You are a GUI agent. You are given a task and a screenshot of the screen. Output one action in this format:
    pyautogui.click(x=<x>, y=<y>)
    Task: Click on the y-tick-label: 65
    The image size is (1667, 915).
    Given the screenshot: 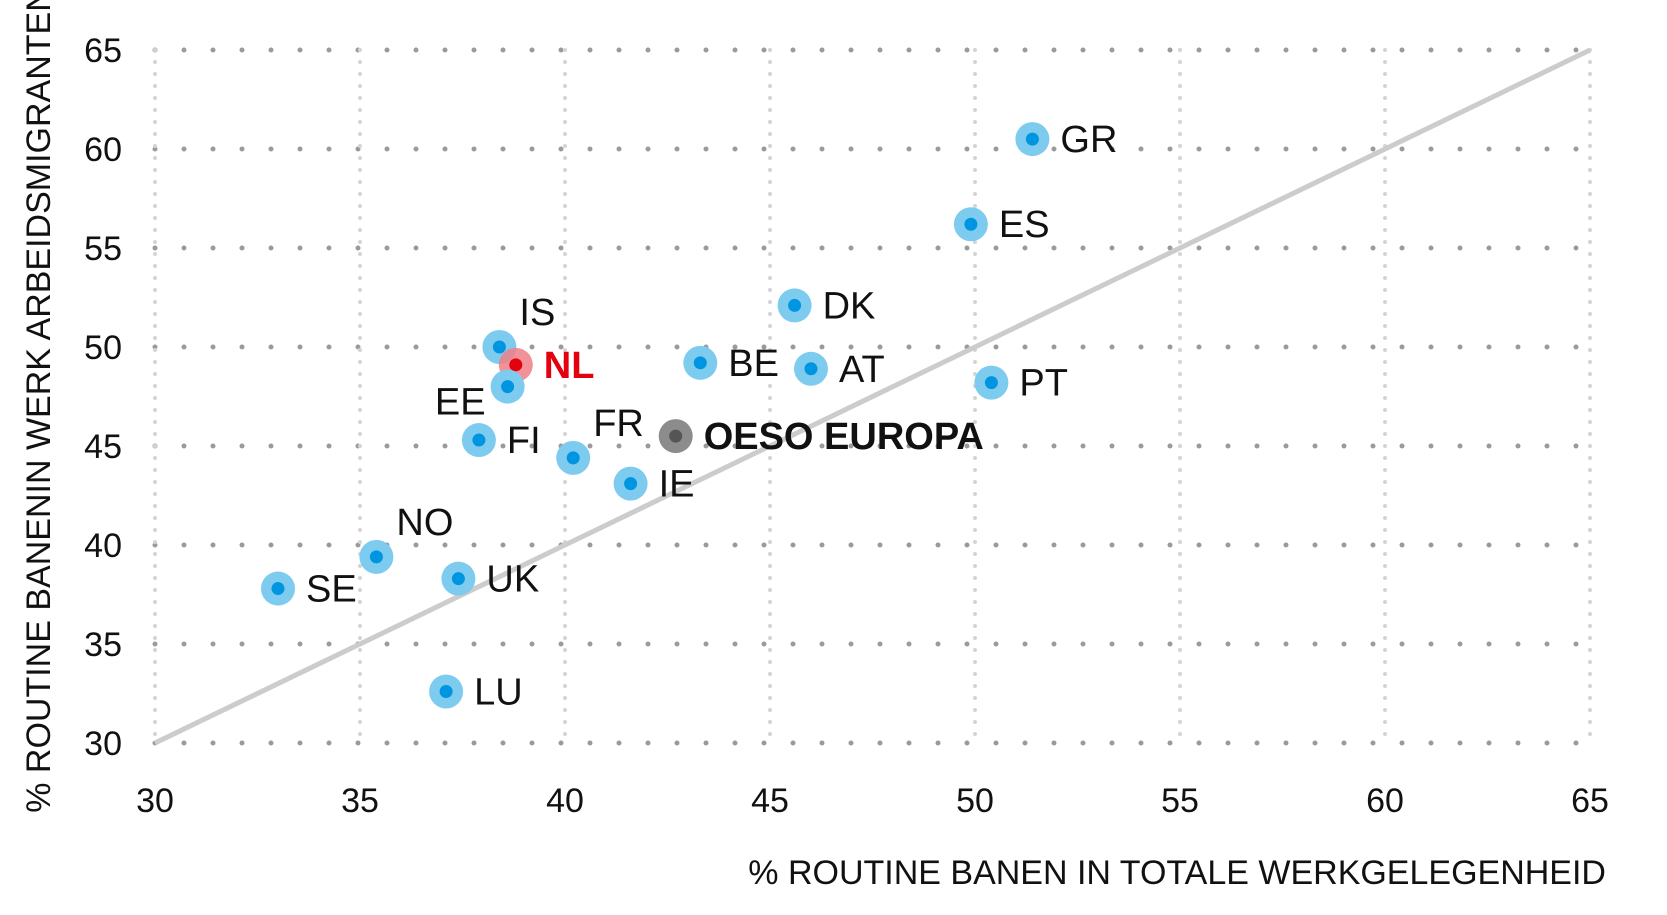 What is the action you would take?
    pyautogui.click(x=103, y=51)
    